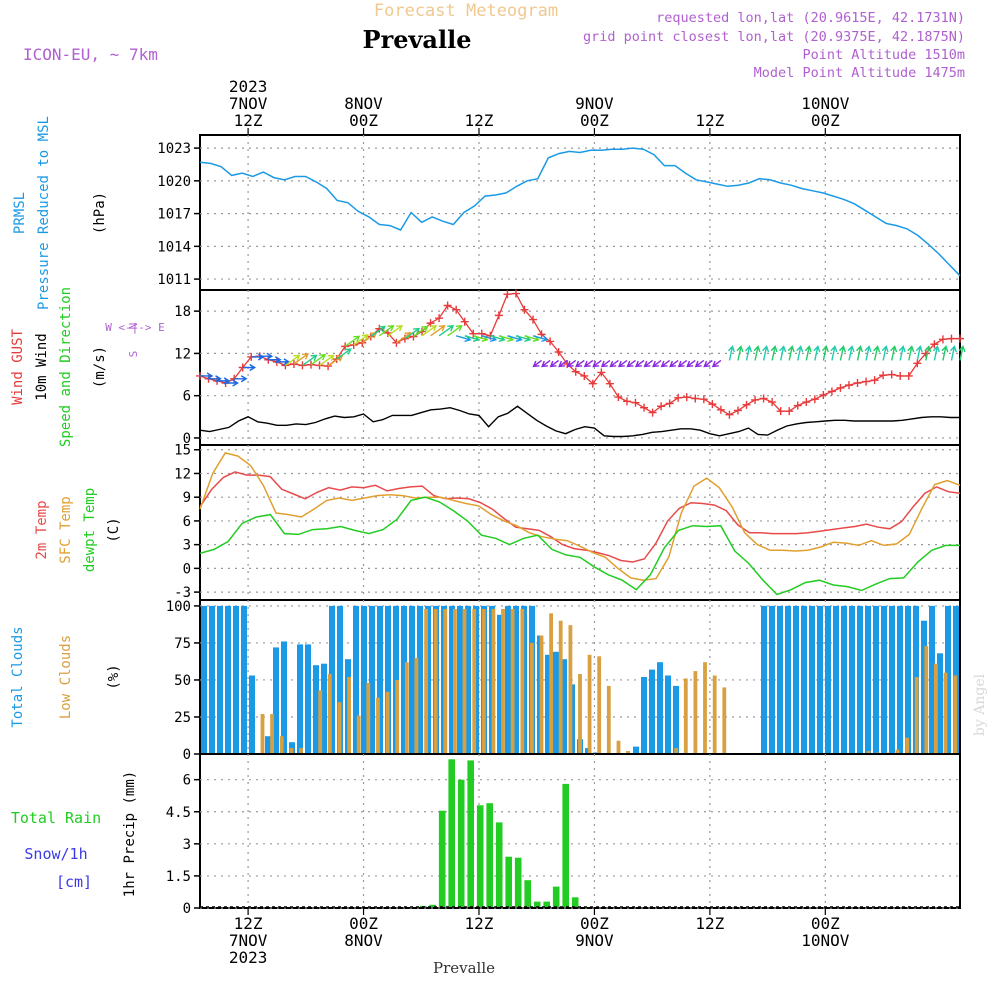  What do you see at coordinates (479, 120) in the screenshot?
I see `top-axis-label: 12Z` at bounding box center [479, 120].